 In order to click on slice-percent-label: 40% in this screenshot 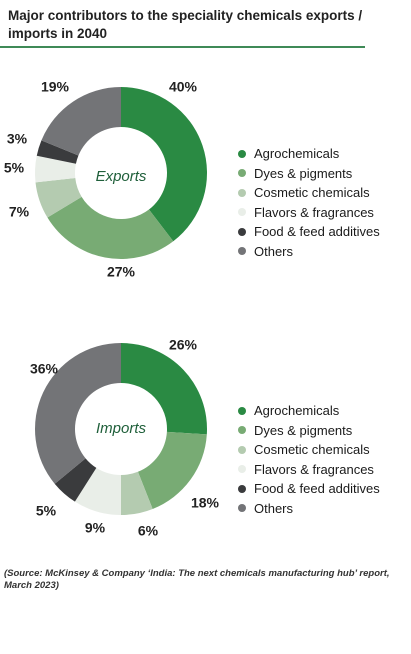, I will do `click(183, 87)`.